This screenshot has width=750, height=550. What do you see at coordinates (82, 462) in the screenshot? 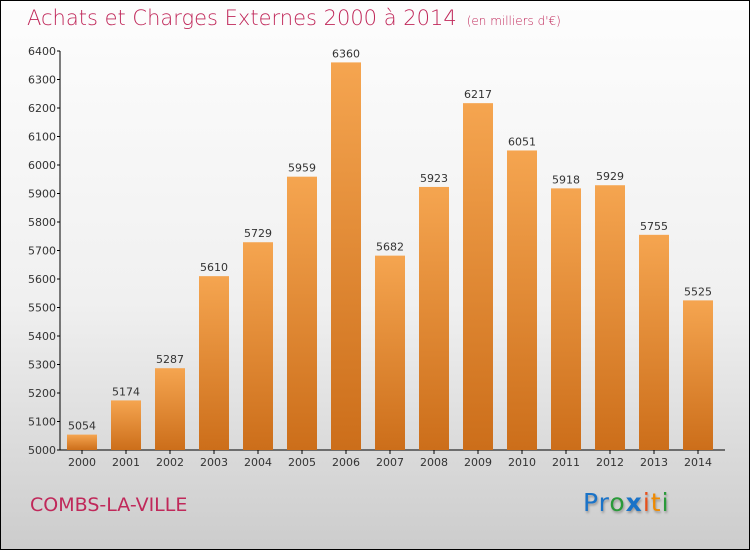
I see `x-tick-label: 2000` at bounding box center [82, 462].